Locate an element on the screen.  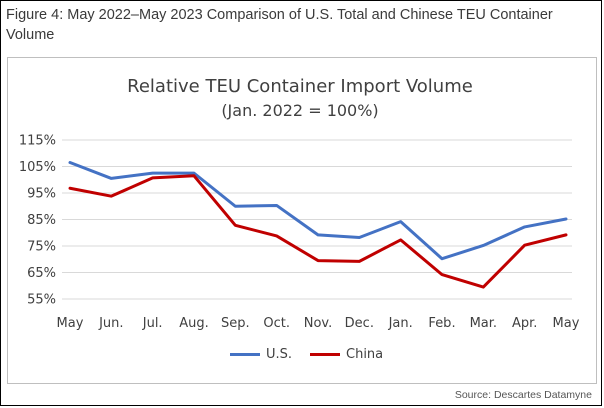
y-axis-ticks: 55% 65% 75% 85% 95% 105% 115% is located at coordinates (37, 221).